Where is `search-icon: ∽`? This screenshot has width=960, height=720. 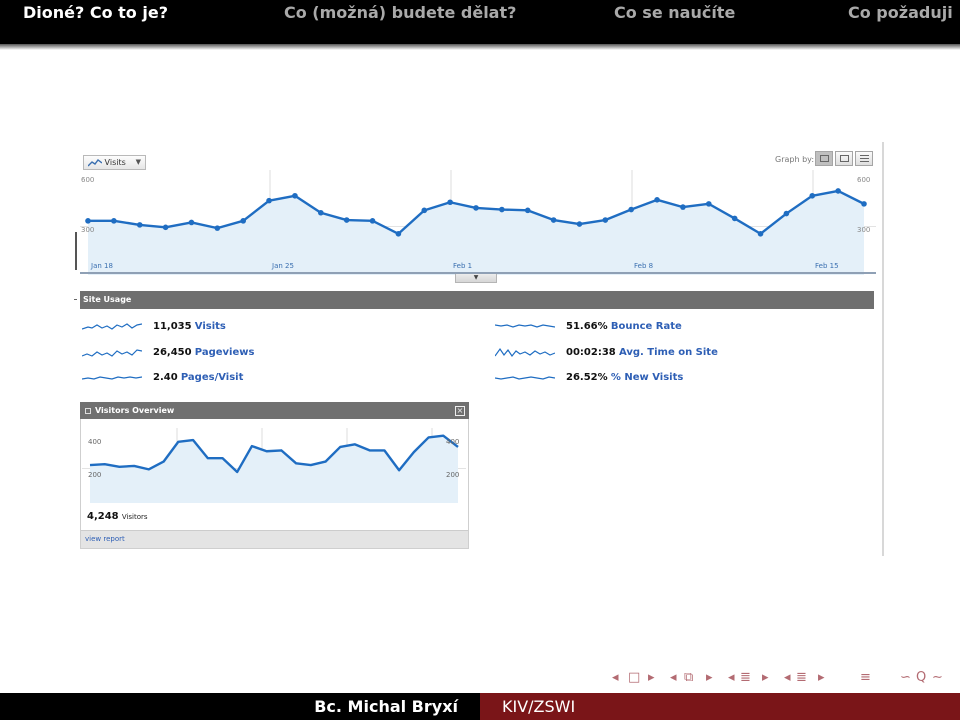
search-icon: ∽ is located at coordinates (905, 677).